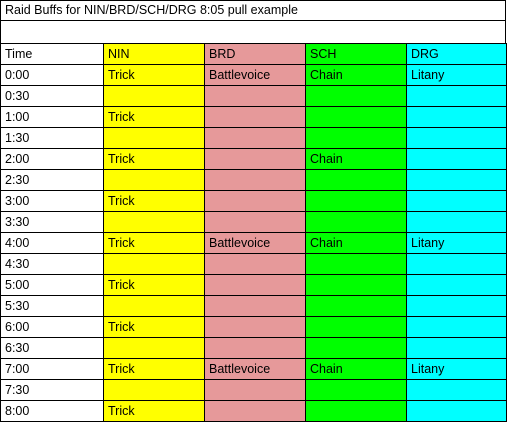 The image size is (508, 424). Describe the element at coordinates (52, 243) in the screenshot. I see `cell-time: 4:00` at that location.